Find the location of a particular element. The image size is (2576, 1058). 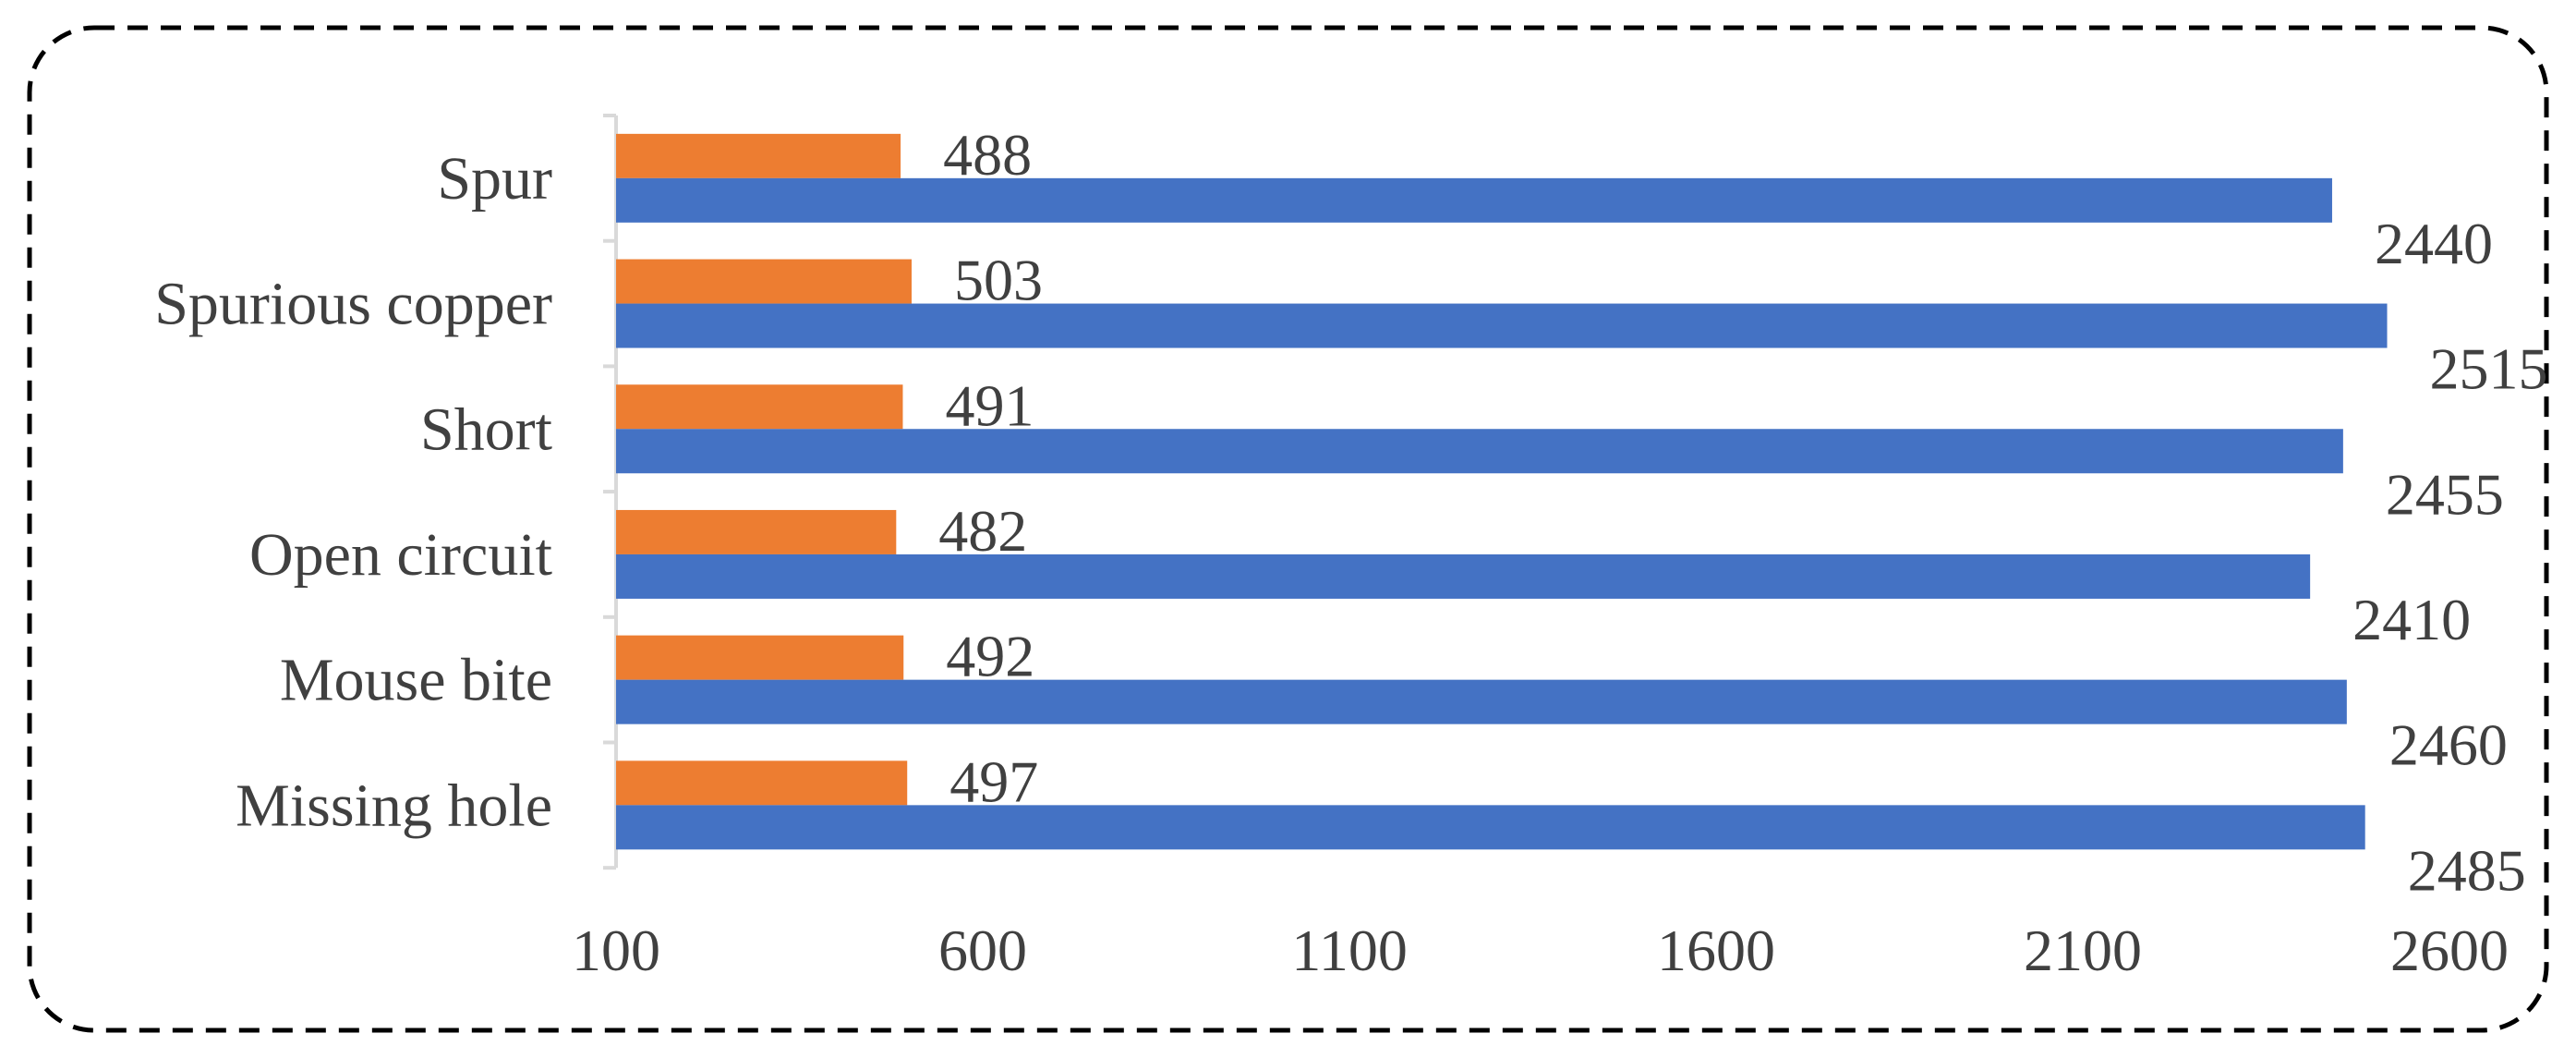

data-label-series-1: 503 is located at coordinates (998, 280).